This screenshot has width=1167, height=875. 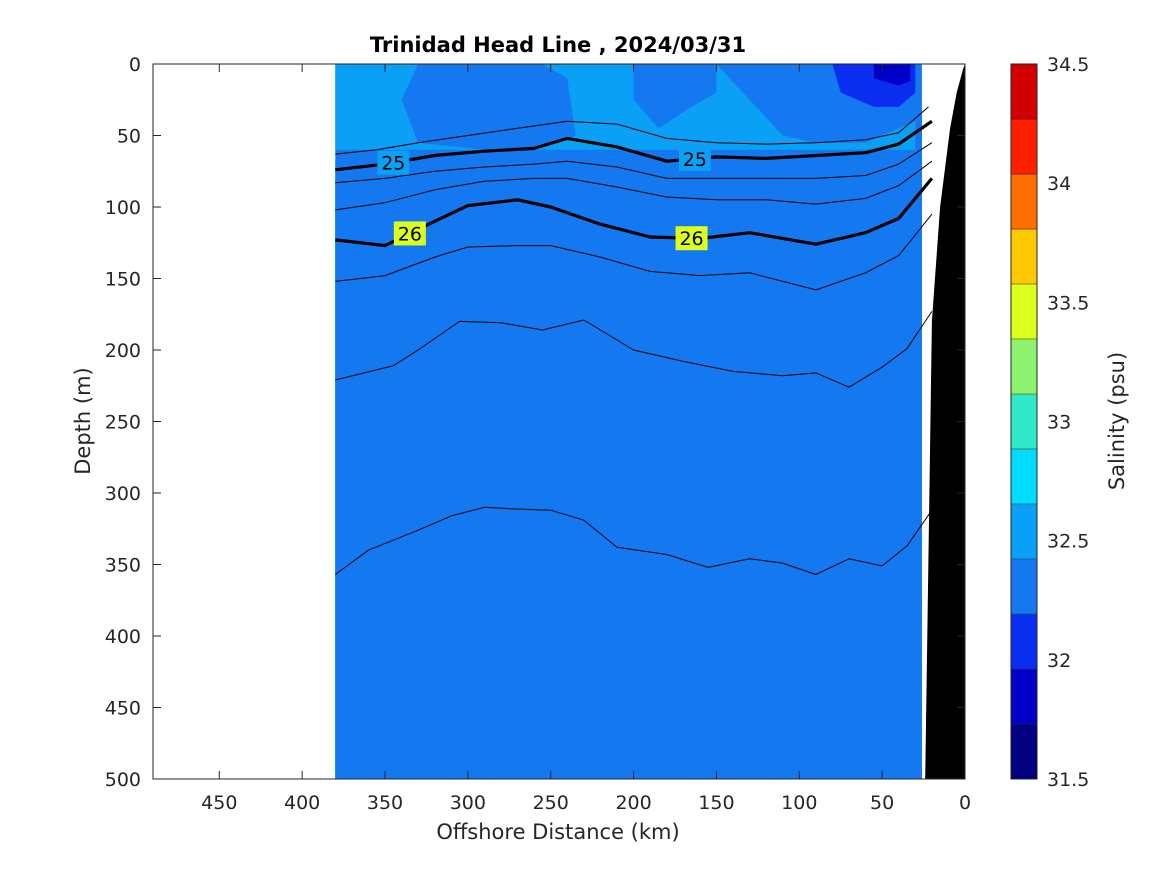 What do you see at coordinates (945, 421) in the screenshot?
I see `seafloor-bathymetry` at bounding box center [945, 421].